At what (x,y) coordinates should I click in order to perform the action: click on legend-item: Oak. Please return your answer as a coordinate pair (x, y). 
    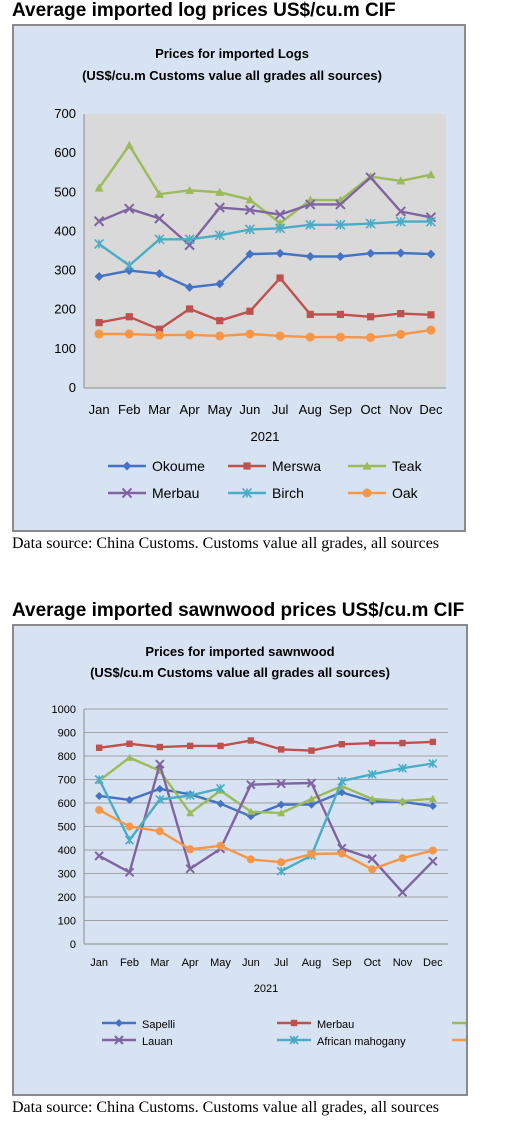
    Looking at the image, I should click on (383, 493).